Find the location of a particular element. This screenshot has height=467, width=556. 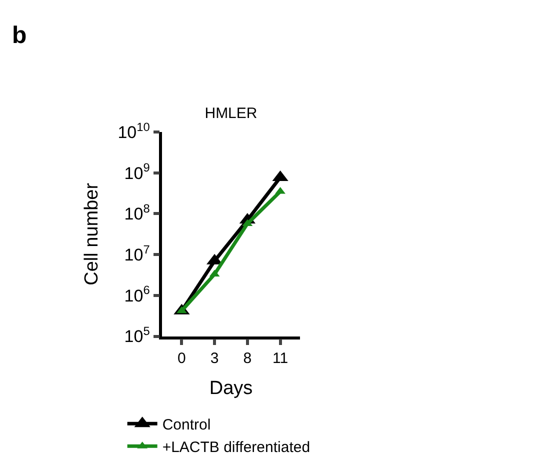

y-tick-label: 10$^{6}$ is located at coordinates (137, 294).